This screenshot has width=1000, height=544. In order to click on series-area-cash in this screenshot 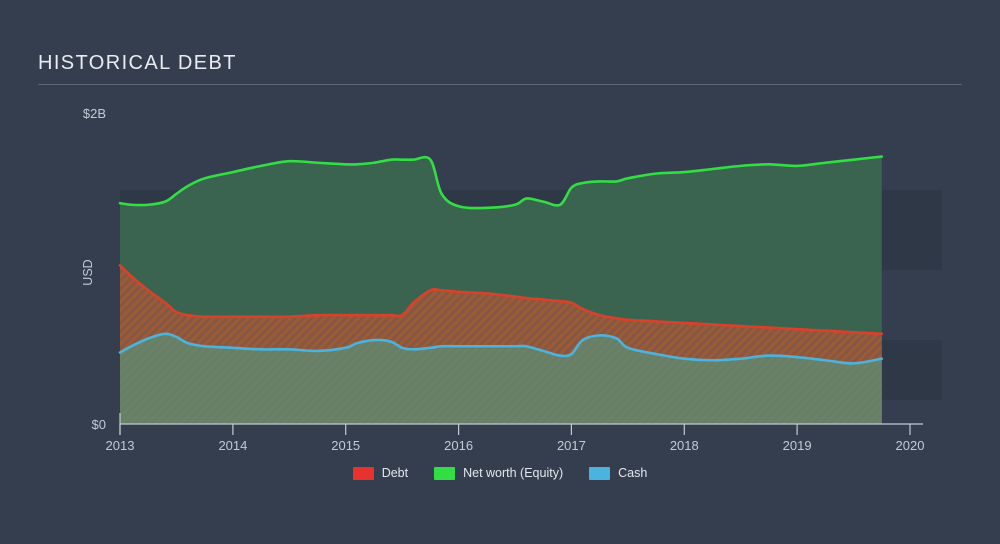, I will do `click(501, 378)`.